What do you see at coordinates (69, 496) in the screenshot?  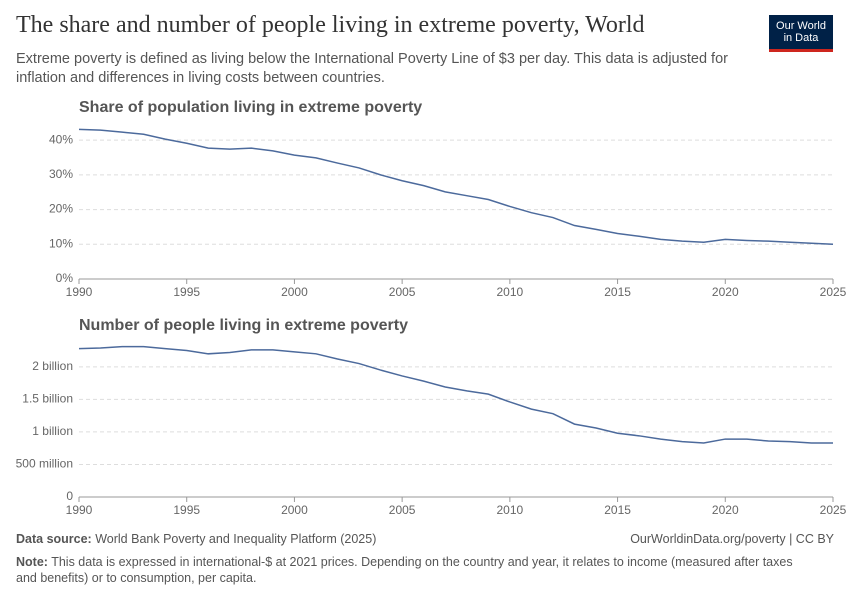 I see `y-tick-label: 0` at bounding box center [69, 496].